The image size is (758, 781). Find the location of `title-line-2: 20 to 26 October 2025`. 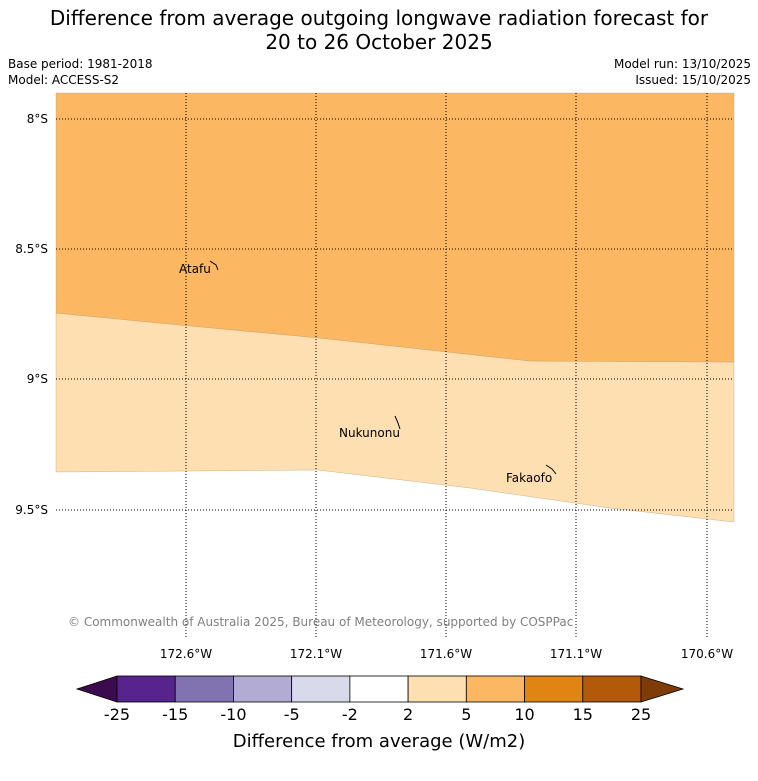

title-line-2: 20 to 26 October 2025 is located at coordinates (379, 42).